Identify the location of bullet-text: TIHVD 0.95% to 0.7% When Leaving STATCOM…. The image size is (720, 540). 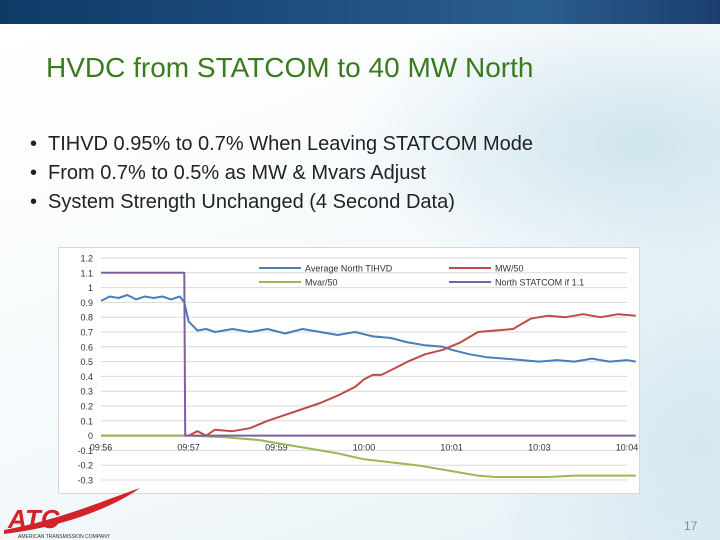
(291, 144).